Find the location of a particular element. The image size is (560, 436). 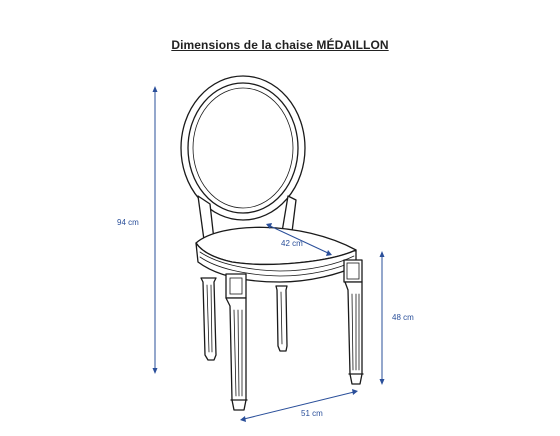

medallion-backrest is located at coordinates (243, 158).